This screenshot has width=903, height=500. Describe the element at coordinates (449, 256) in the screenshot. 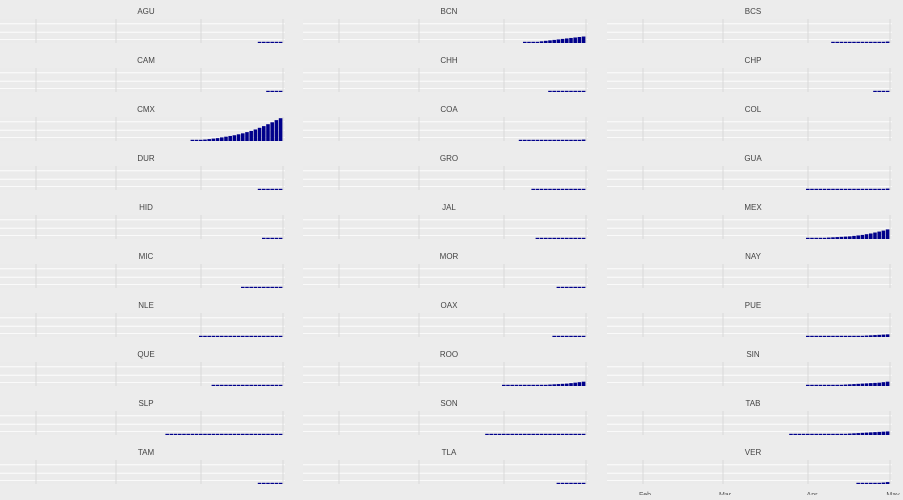

I see `facet-title: MOR` at that location.